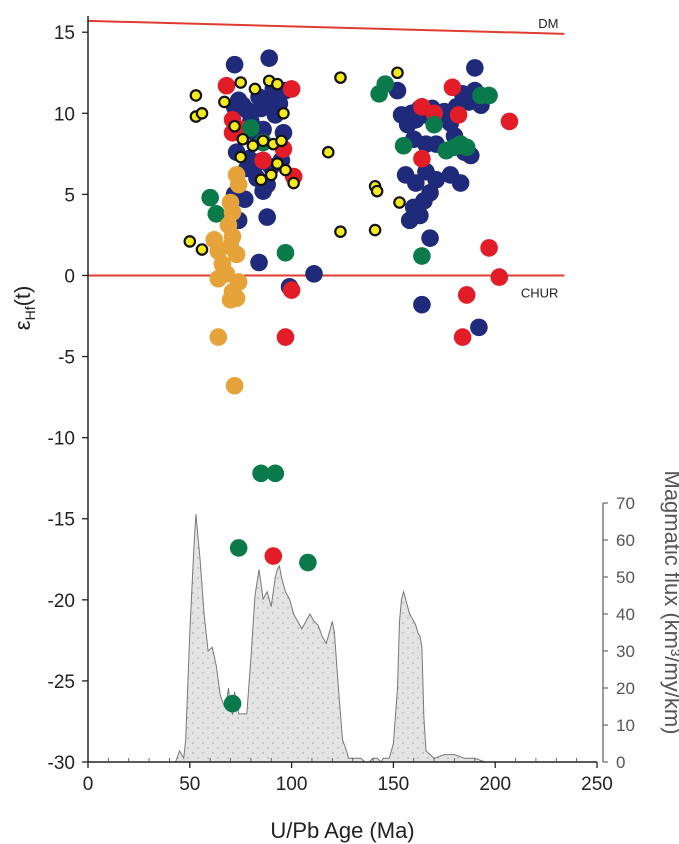 Image resolution: width=679 pixels, height=844 pixels. Describe the element at coordinates (61, 439) in the screenshot. I see `y-tick-label: -10` at that location.